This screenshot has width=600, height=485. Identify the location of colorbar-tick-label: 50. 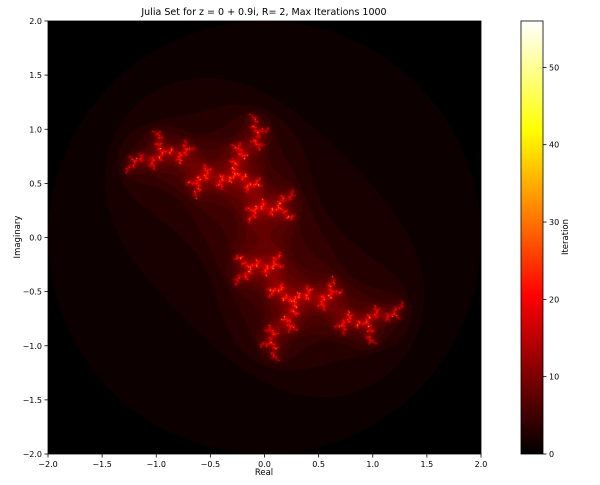
(554, 67).